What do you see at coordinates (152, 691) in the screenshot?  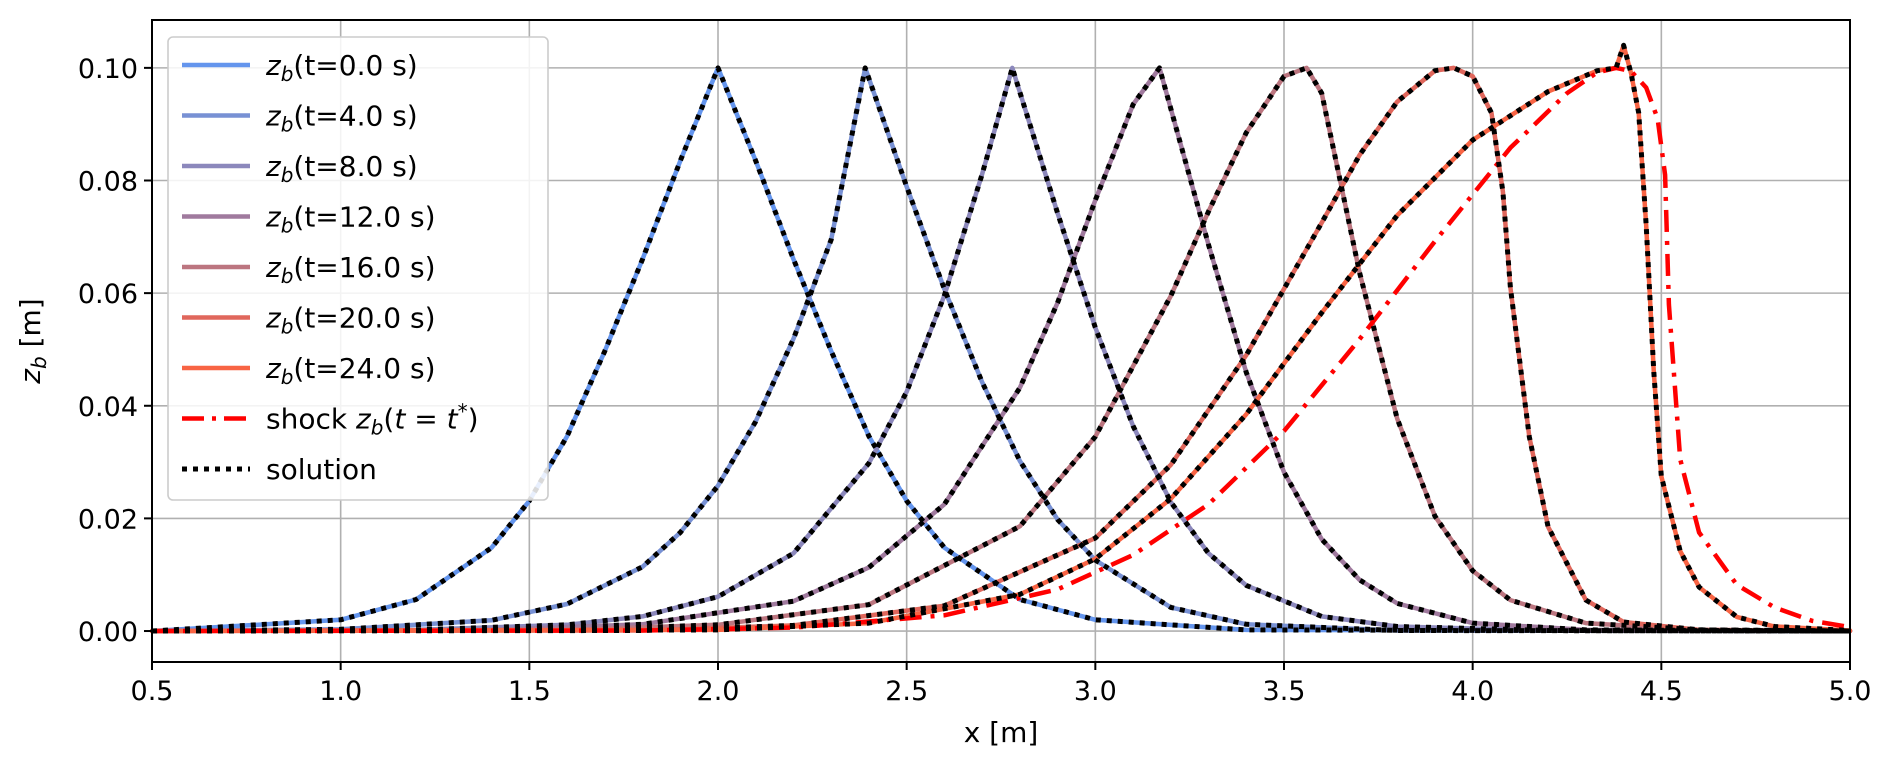 I see `x-tick-label: 0.5` at bounding box center [152, 691].